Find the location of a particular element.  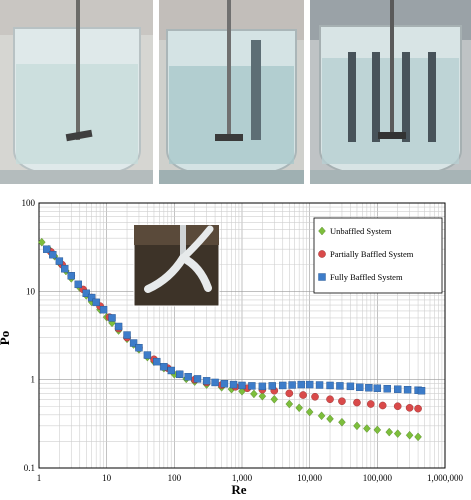

unbaffled-system-legend-marker is located at coordinates (322, 231).